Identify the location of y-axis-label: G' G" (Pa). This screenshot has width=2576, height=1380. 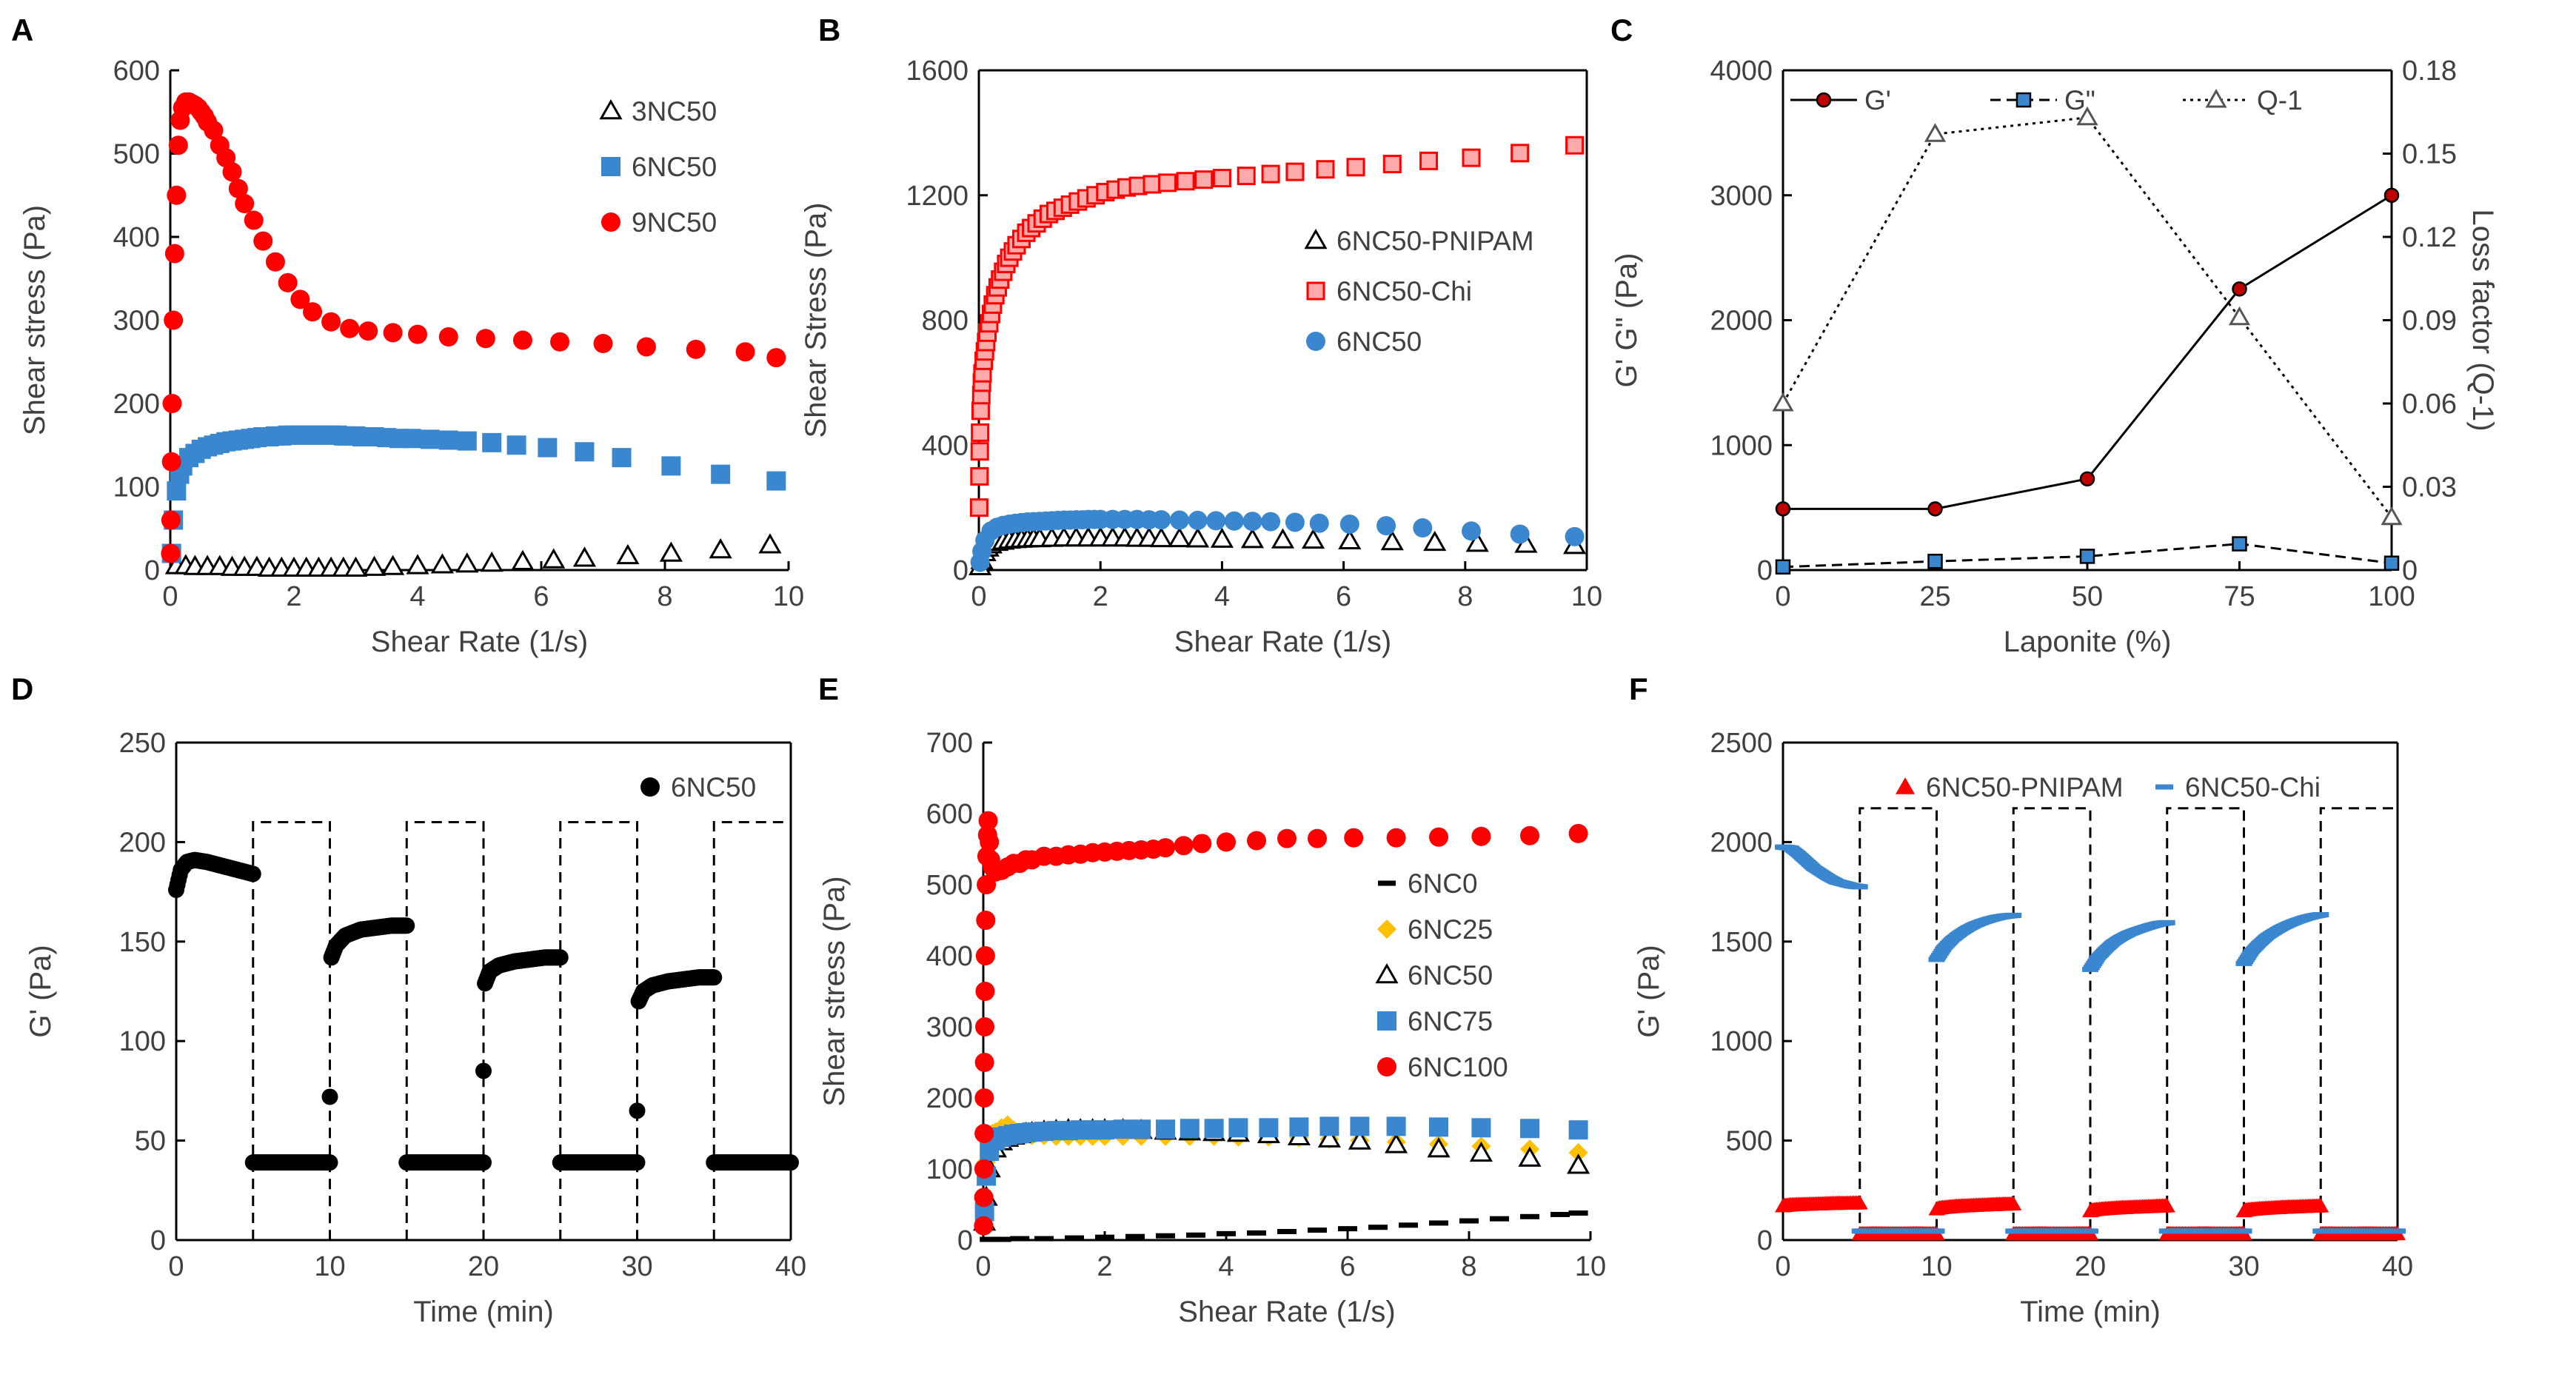
(1626, 320).